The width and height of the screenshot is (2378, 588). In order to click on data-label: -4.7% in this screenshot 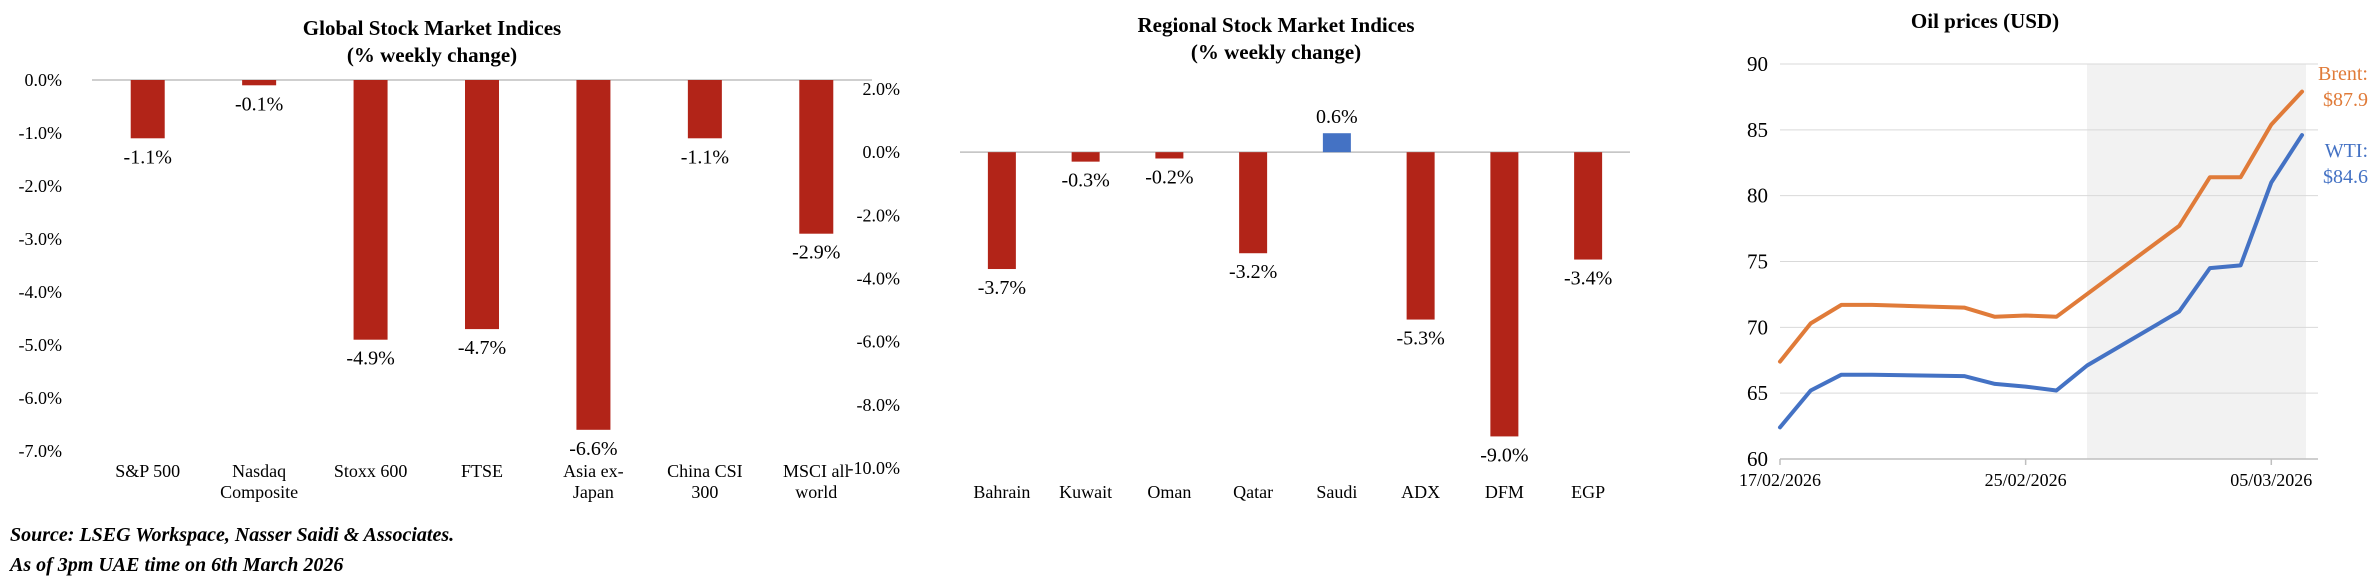, I will do `click(482, 348)`.